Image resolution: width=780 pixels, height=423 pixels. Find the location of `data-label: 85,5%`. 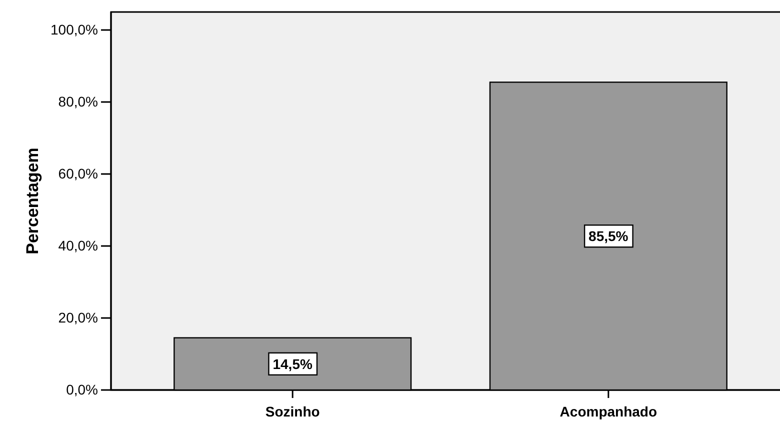

data-label: 85,5% is located at coordinates (608, 236).